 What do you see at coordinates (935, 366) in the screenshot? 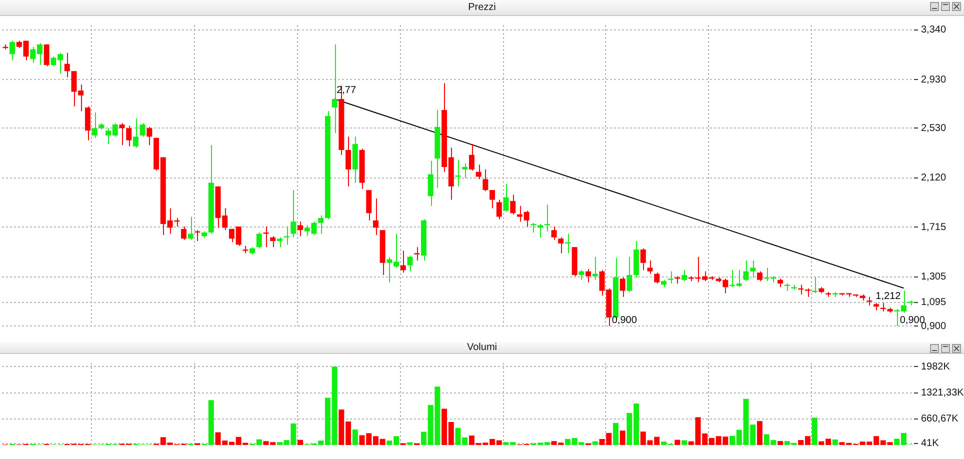
I see `y-tick-label: 1982K` at bounding box center [935, 366].